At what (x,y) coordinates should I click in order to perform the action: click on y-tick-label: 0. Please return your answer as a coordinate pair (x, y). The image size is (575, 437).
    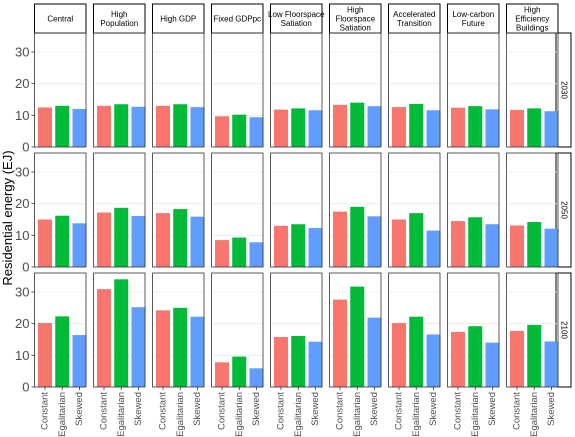
    Looking at the image, I should click on (25, 387).